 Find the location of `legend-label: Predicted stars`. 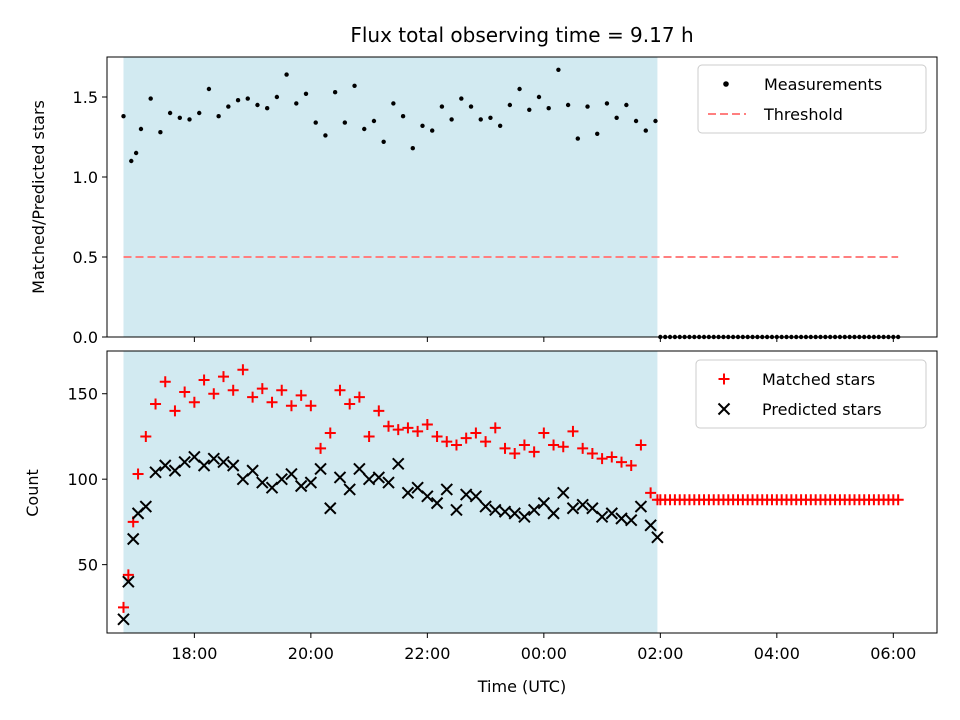

legend-label: Predicted stars is located at coordinates (822, 409).